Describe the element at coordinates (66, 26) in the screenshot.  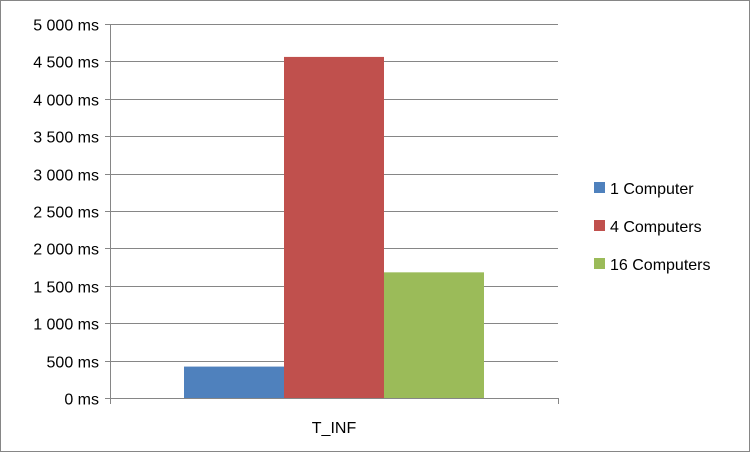
I see `y-tick-label: 5 000 ms` at that location.